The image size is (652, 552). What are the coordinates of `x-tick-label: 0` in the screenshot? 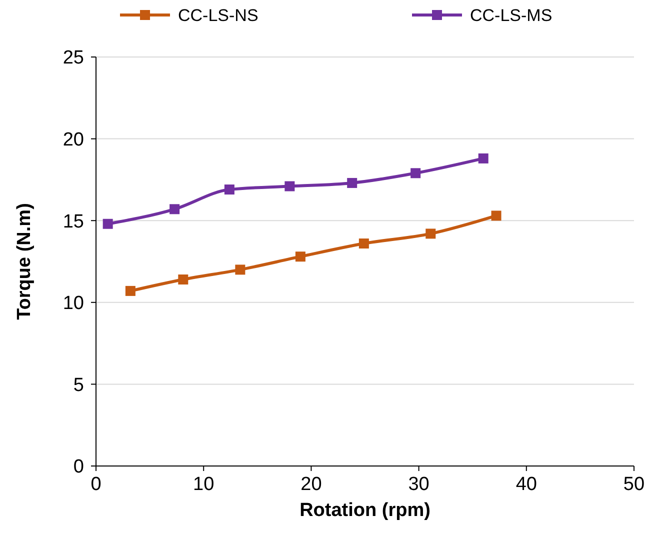 It's located at (96, 484).